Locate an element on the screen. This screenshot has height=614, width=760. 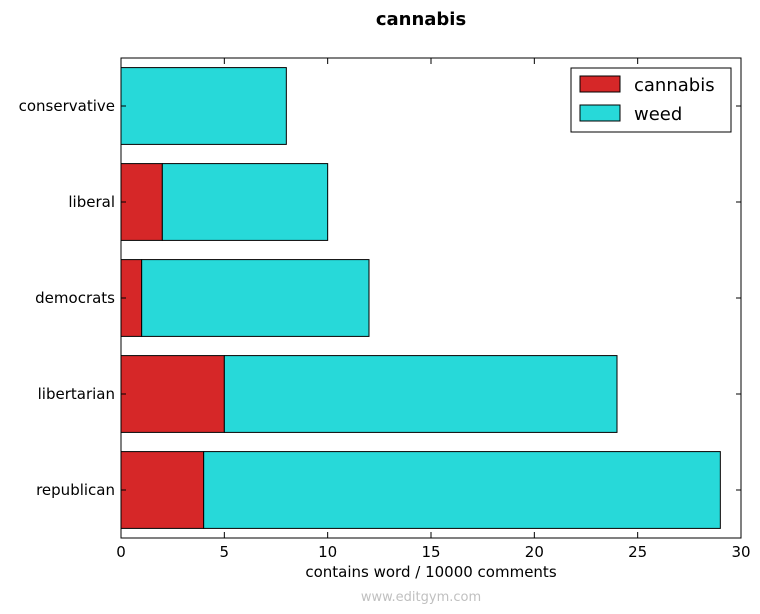
legend-swatch-cannabis is located at coordinates (600, 84).